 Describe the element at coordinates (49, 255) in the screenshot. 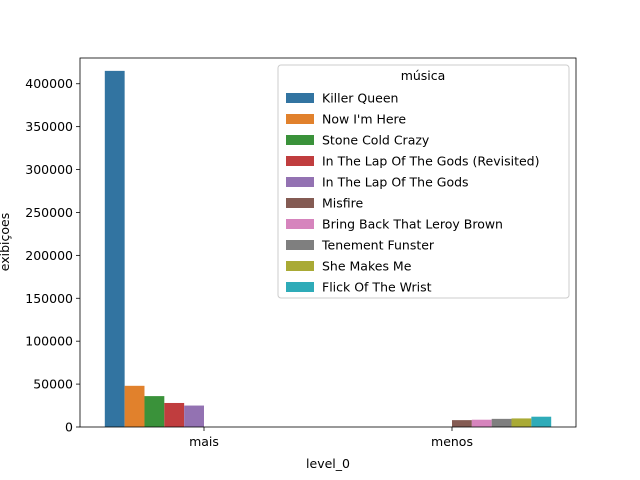

I see `y-tick-label: 200000` at that location.